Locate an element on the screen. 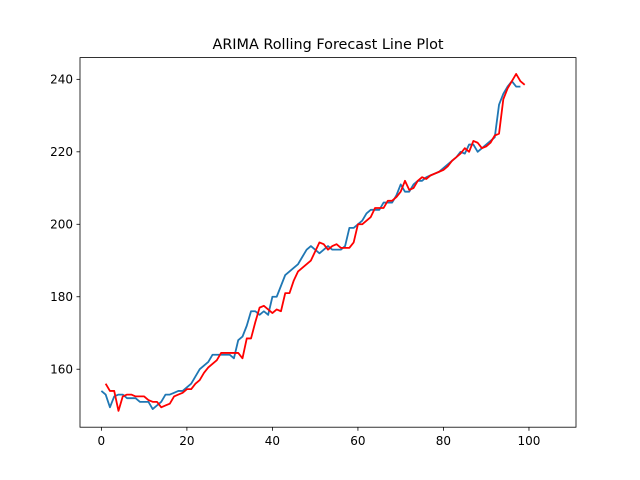 The image size is (640, 480). y-tick-label: 160 is located at coordinates (61, 370).